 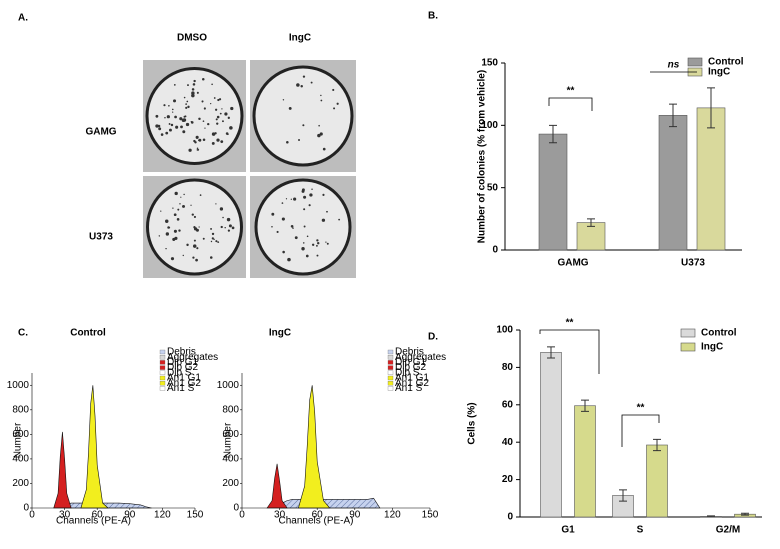 What do you see at coordinates (508, 367) in the screenshot?
I see `y-tick-label: 80` at bounding box center [508, 367].